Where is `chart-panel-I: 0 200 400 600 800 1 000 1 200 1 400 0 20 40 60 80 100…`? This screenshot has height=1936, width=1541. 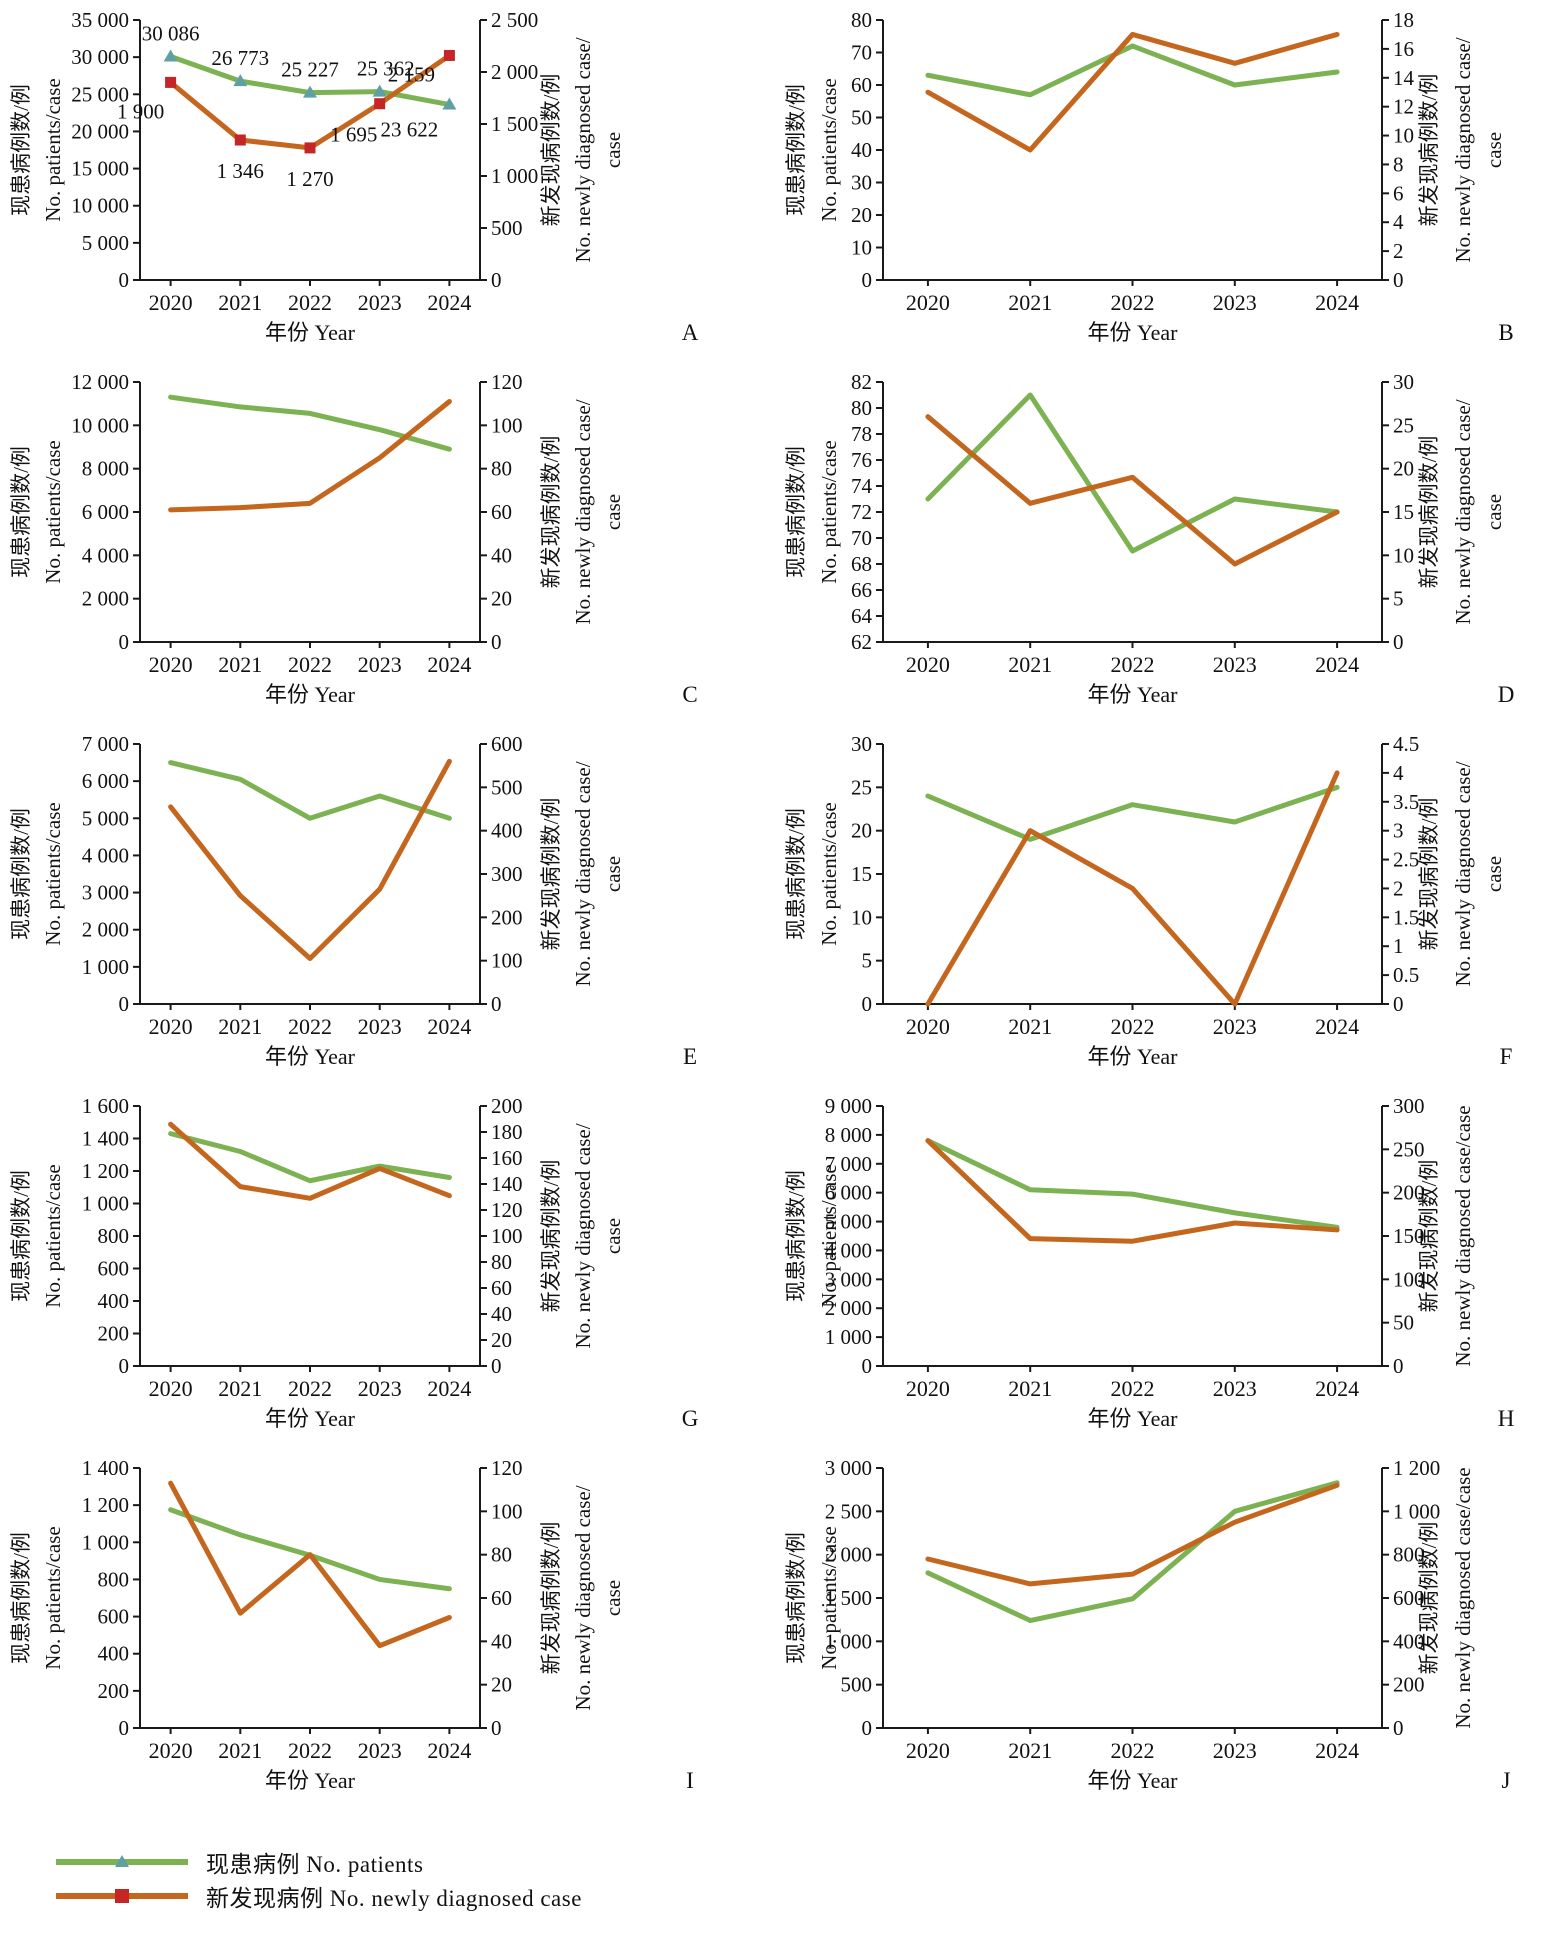 chart-panel-I: 0 200 400 600 800 1 000 1 200 1 400 0 20 40 60 80 100… is located at coordinates (359, 1633).